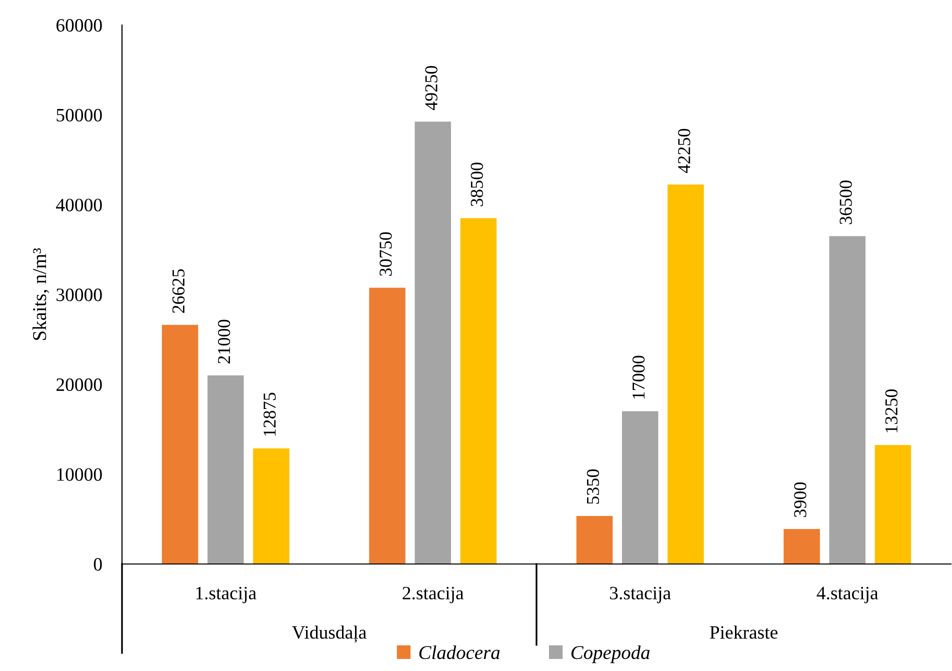 This screenshot has height=671, width=952. I want to click on x-tick-label: 3.stacija, so click(640, 595).